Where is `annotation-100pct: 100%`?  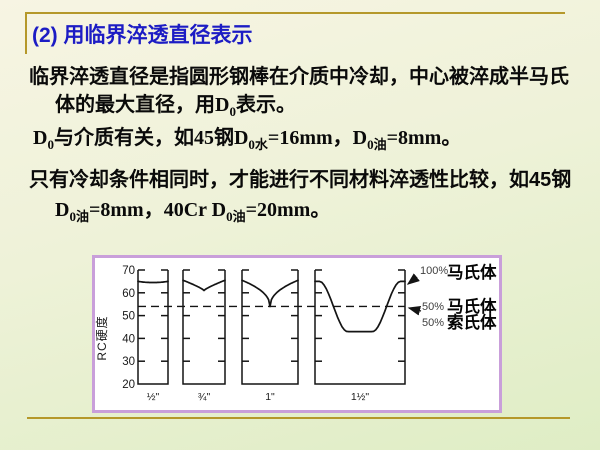
annotation-100pct: 100% is located at coordinates (434, 271).